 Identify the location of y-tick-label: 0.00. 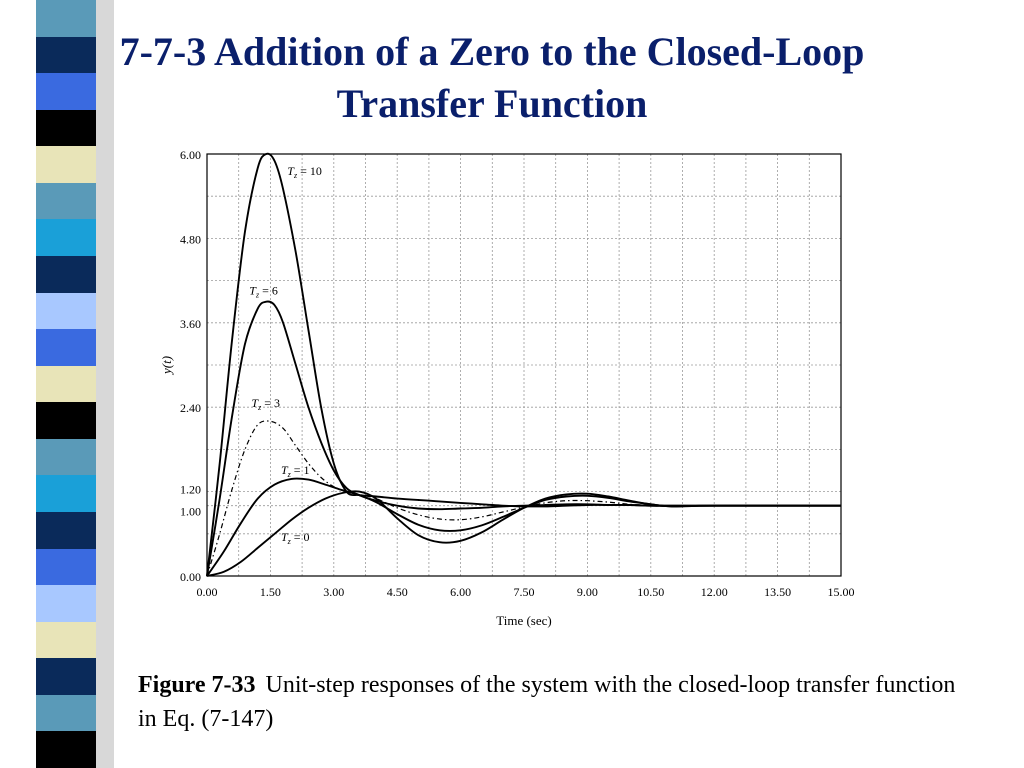
(190, 577).